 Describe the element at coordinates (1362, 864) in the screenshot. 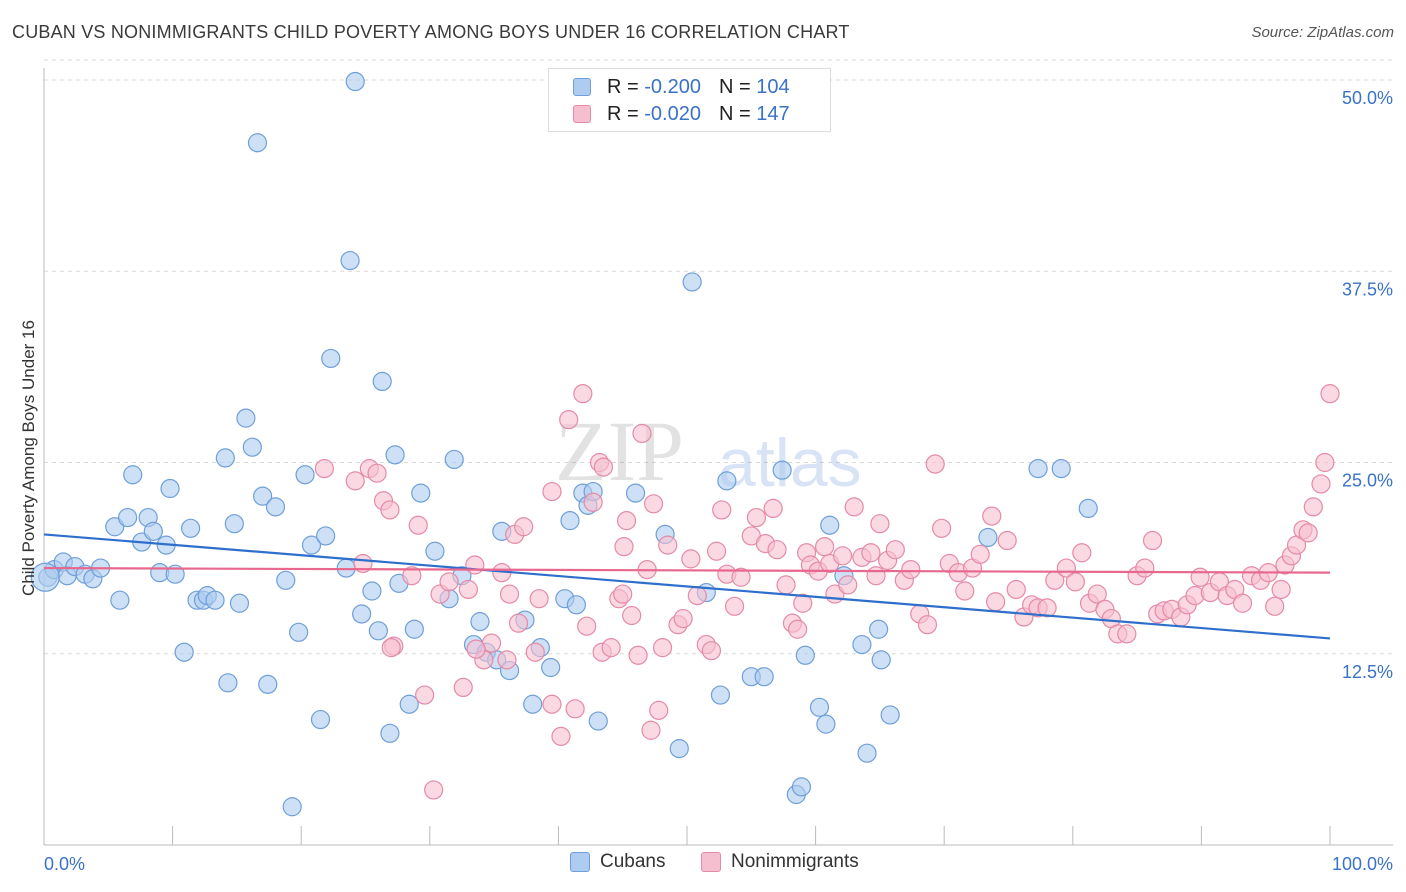

I see `x-tick-label: 100.0%` at that location.